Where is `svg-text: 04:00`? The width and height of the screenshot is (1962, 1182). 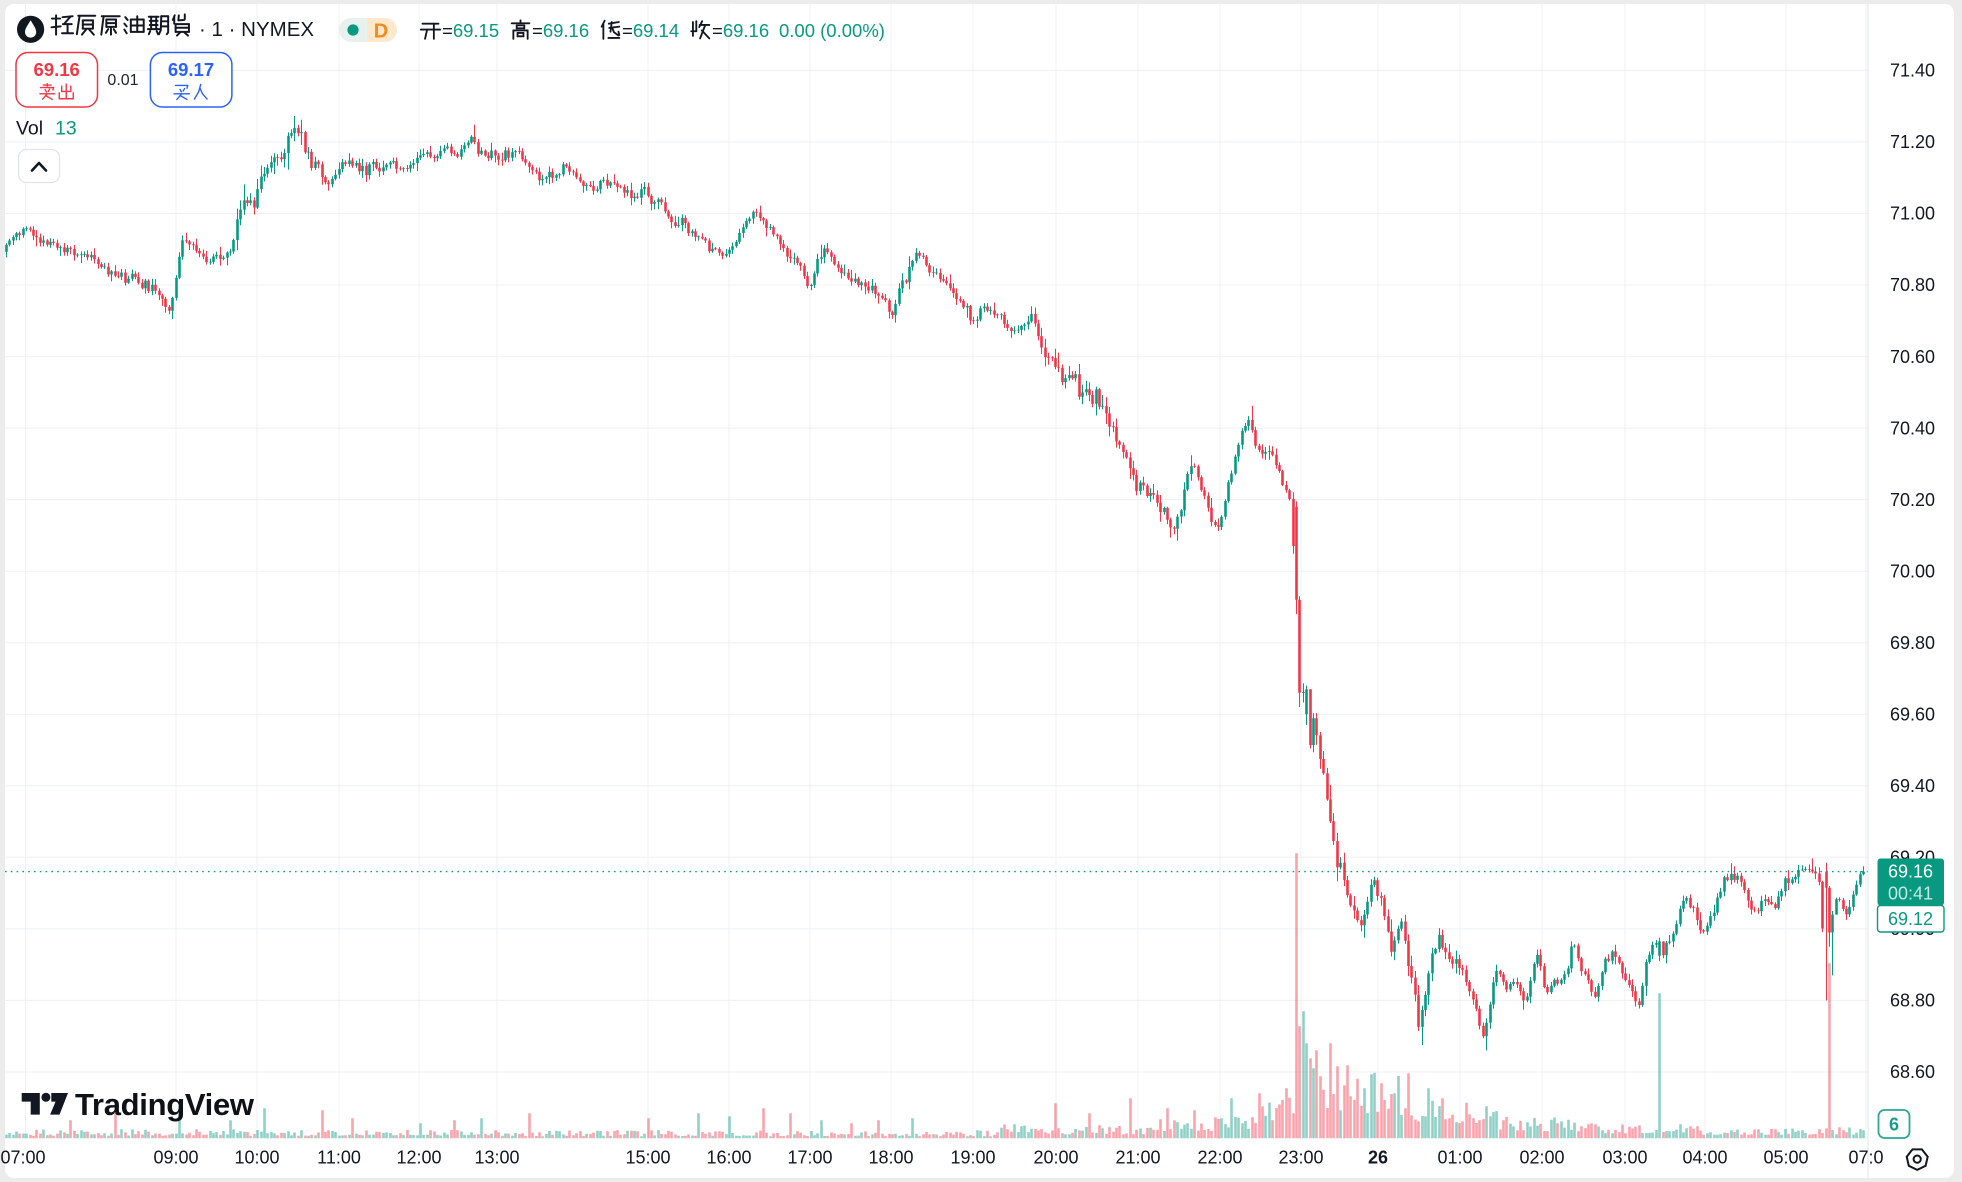 svg-text: 04:00 is located at coordinates (1704, 1158).